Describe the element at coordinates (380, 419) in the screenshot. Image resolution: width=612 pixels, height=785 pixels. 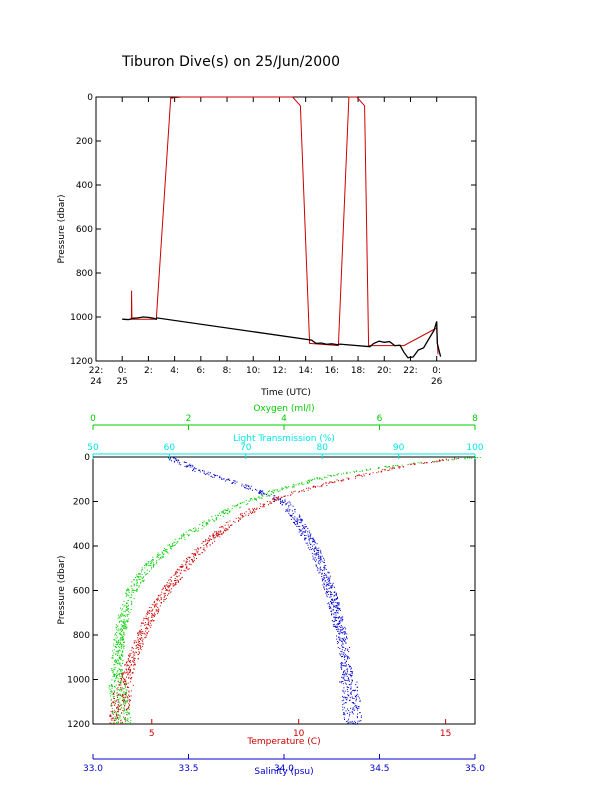
I see `axis-tick-label-0: 6` at that location.